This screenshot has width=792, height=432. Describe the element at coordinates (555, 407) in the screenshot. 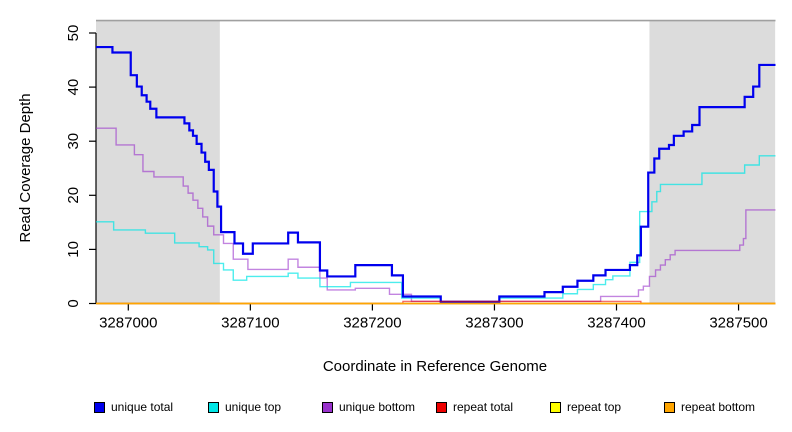

I see `legend-swatch-repeat-top` at that location.